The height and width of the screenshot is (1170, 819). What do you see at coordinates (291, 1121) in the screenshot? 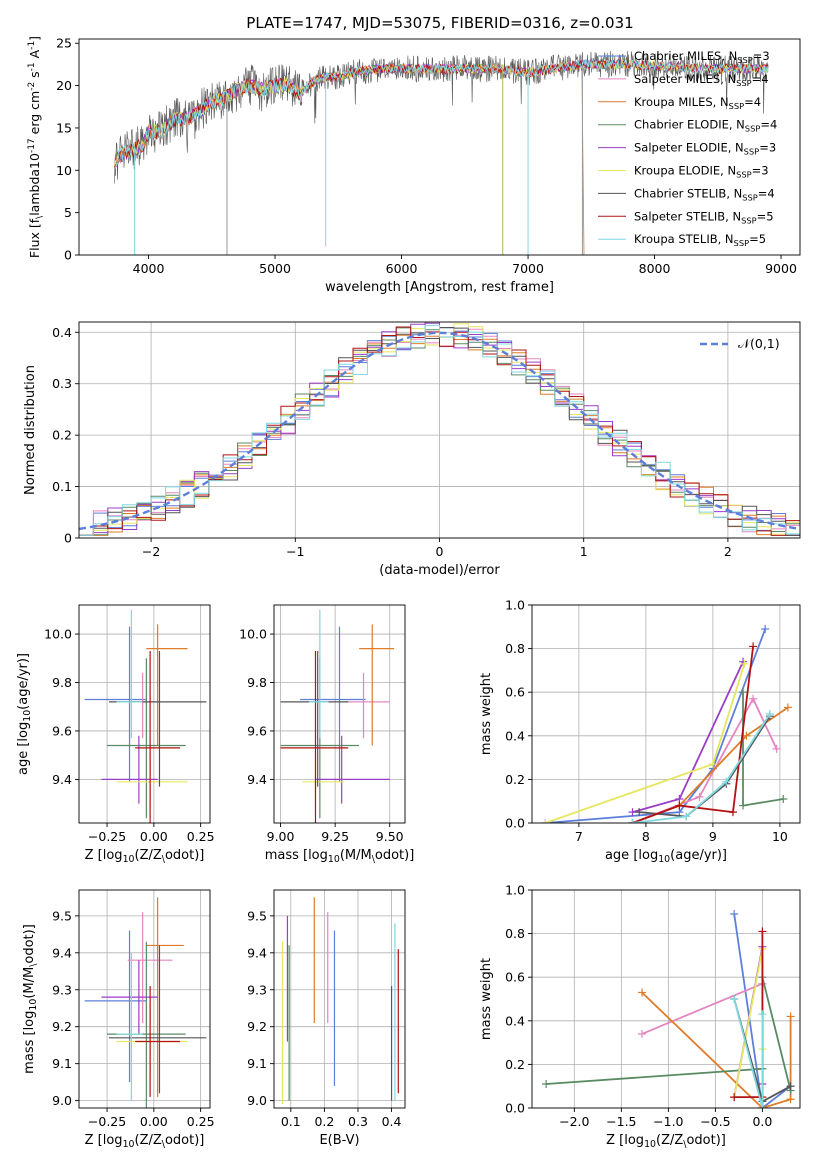
I see `x-tick-label: 0.1` at bounding box center [291, 1121].